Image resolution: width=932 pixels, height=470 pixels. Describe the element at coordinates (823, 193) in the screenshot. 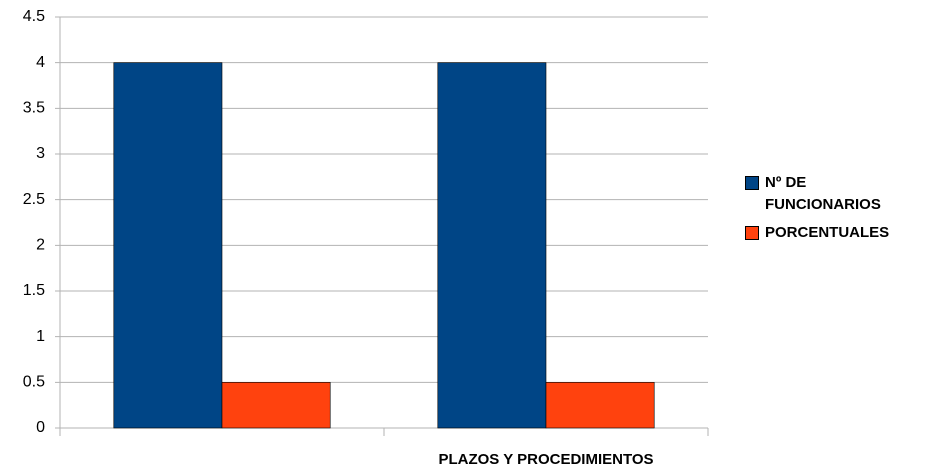

I see `legend-label: Nº DE FUNCIONARIOS` at that location.